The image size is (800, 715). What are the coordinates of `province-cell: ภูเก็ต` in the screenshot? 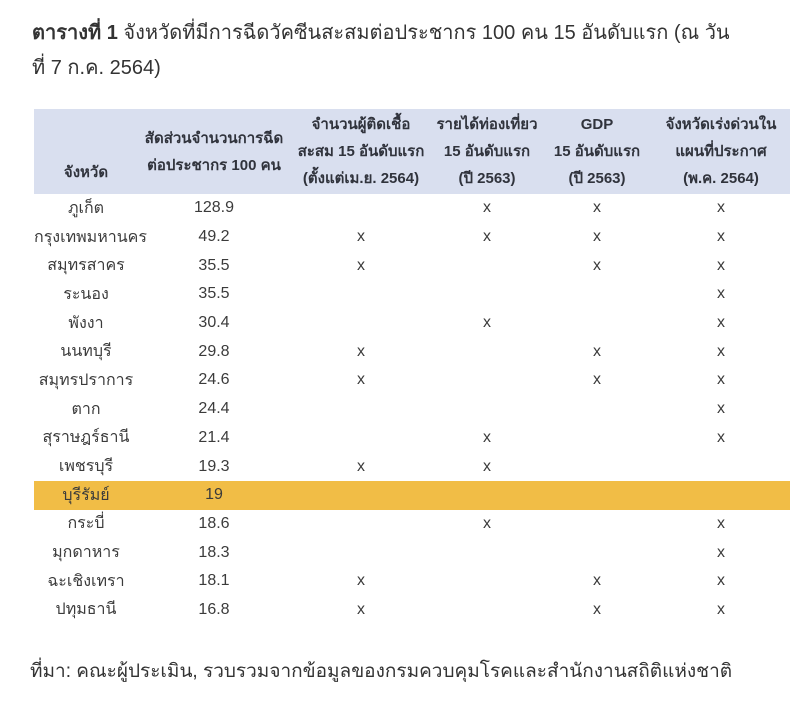 It's located at (86, 208).